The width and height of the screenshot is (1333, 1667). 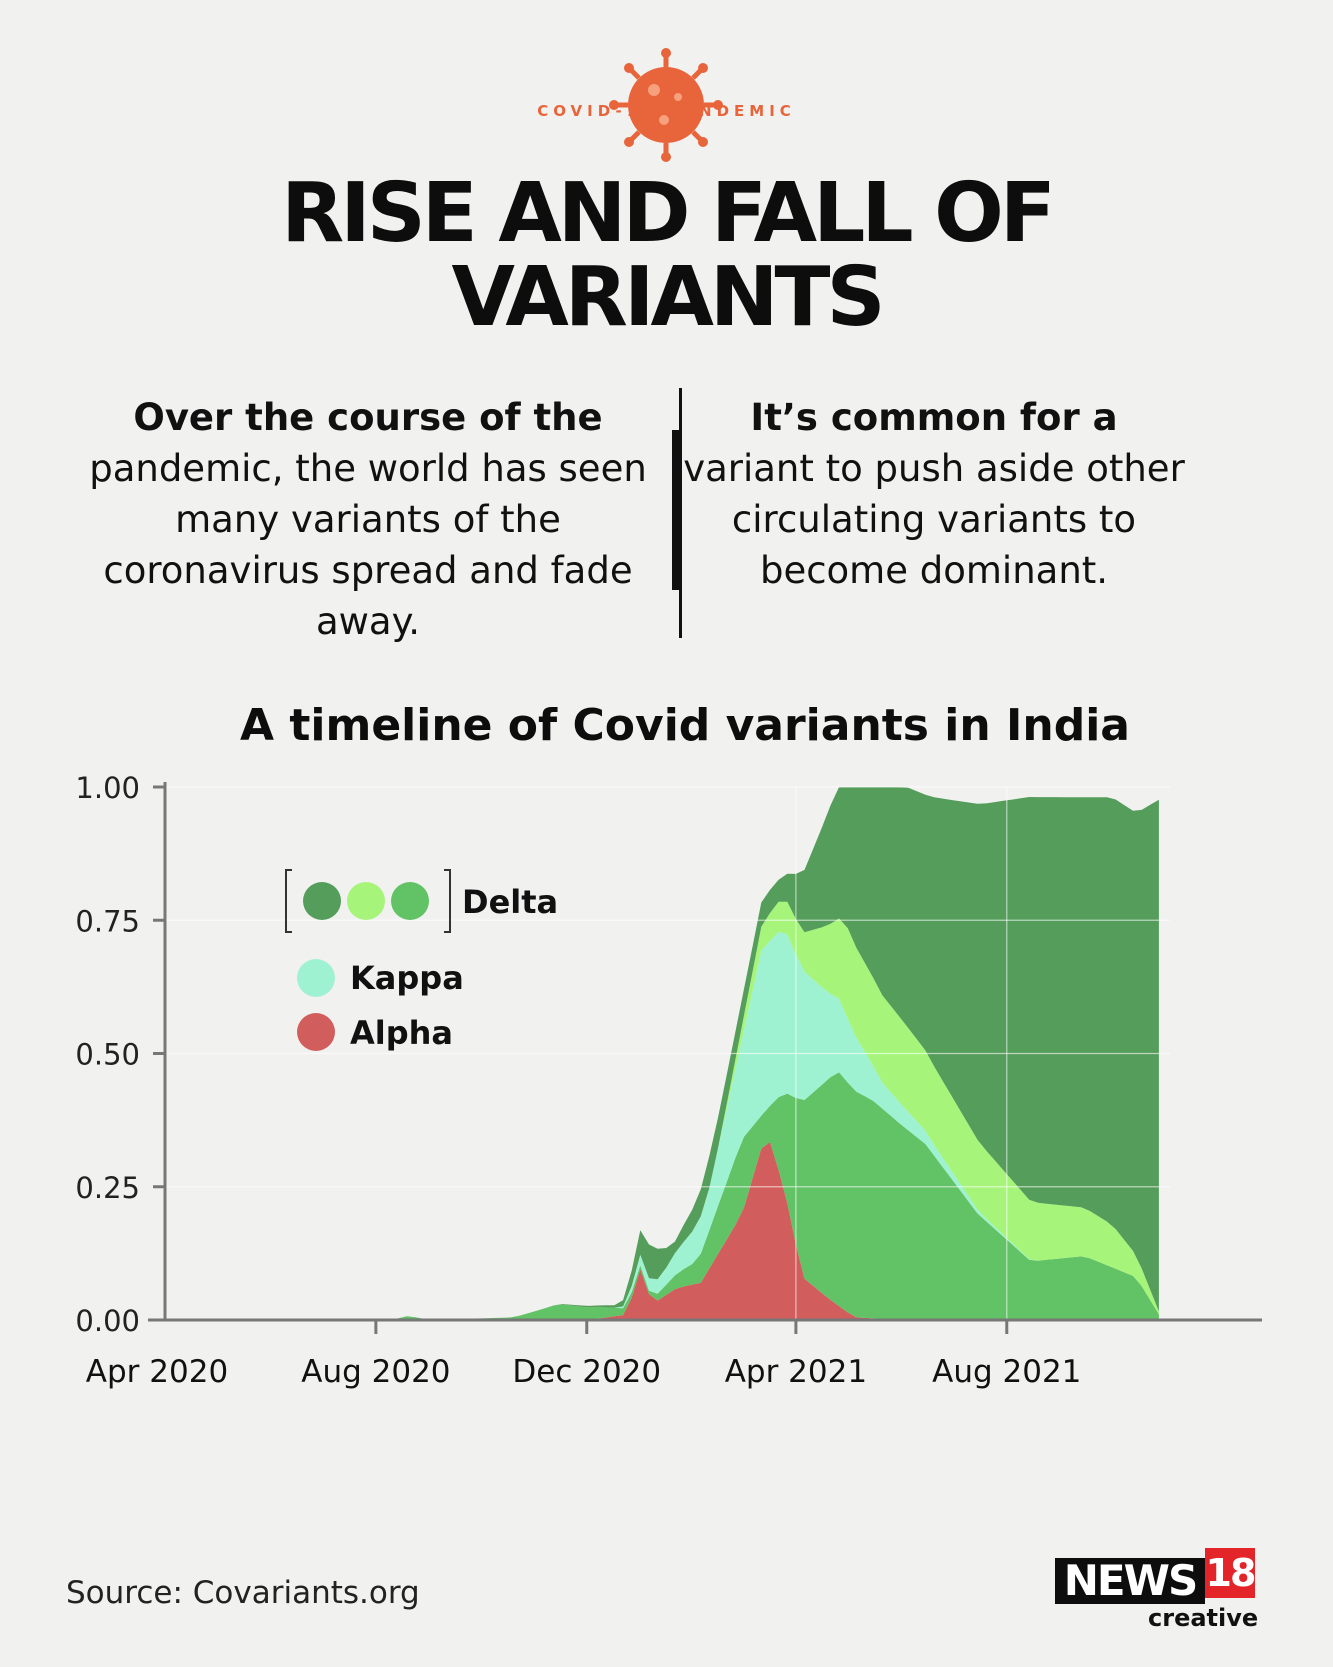 I want to click on header-badge: COVID-19 PANDEMIC, so click(x=666, y=110).